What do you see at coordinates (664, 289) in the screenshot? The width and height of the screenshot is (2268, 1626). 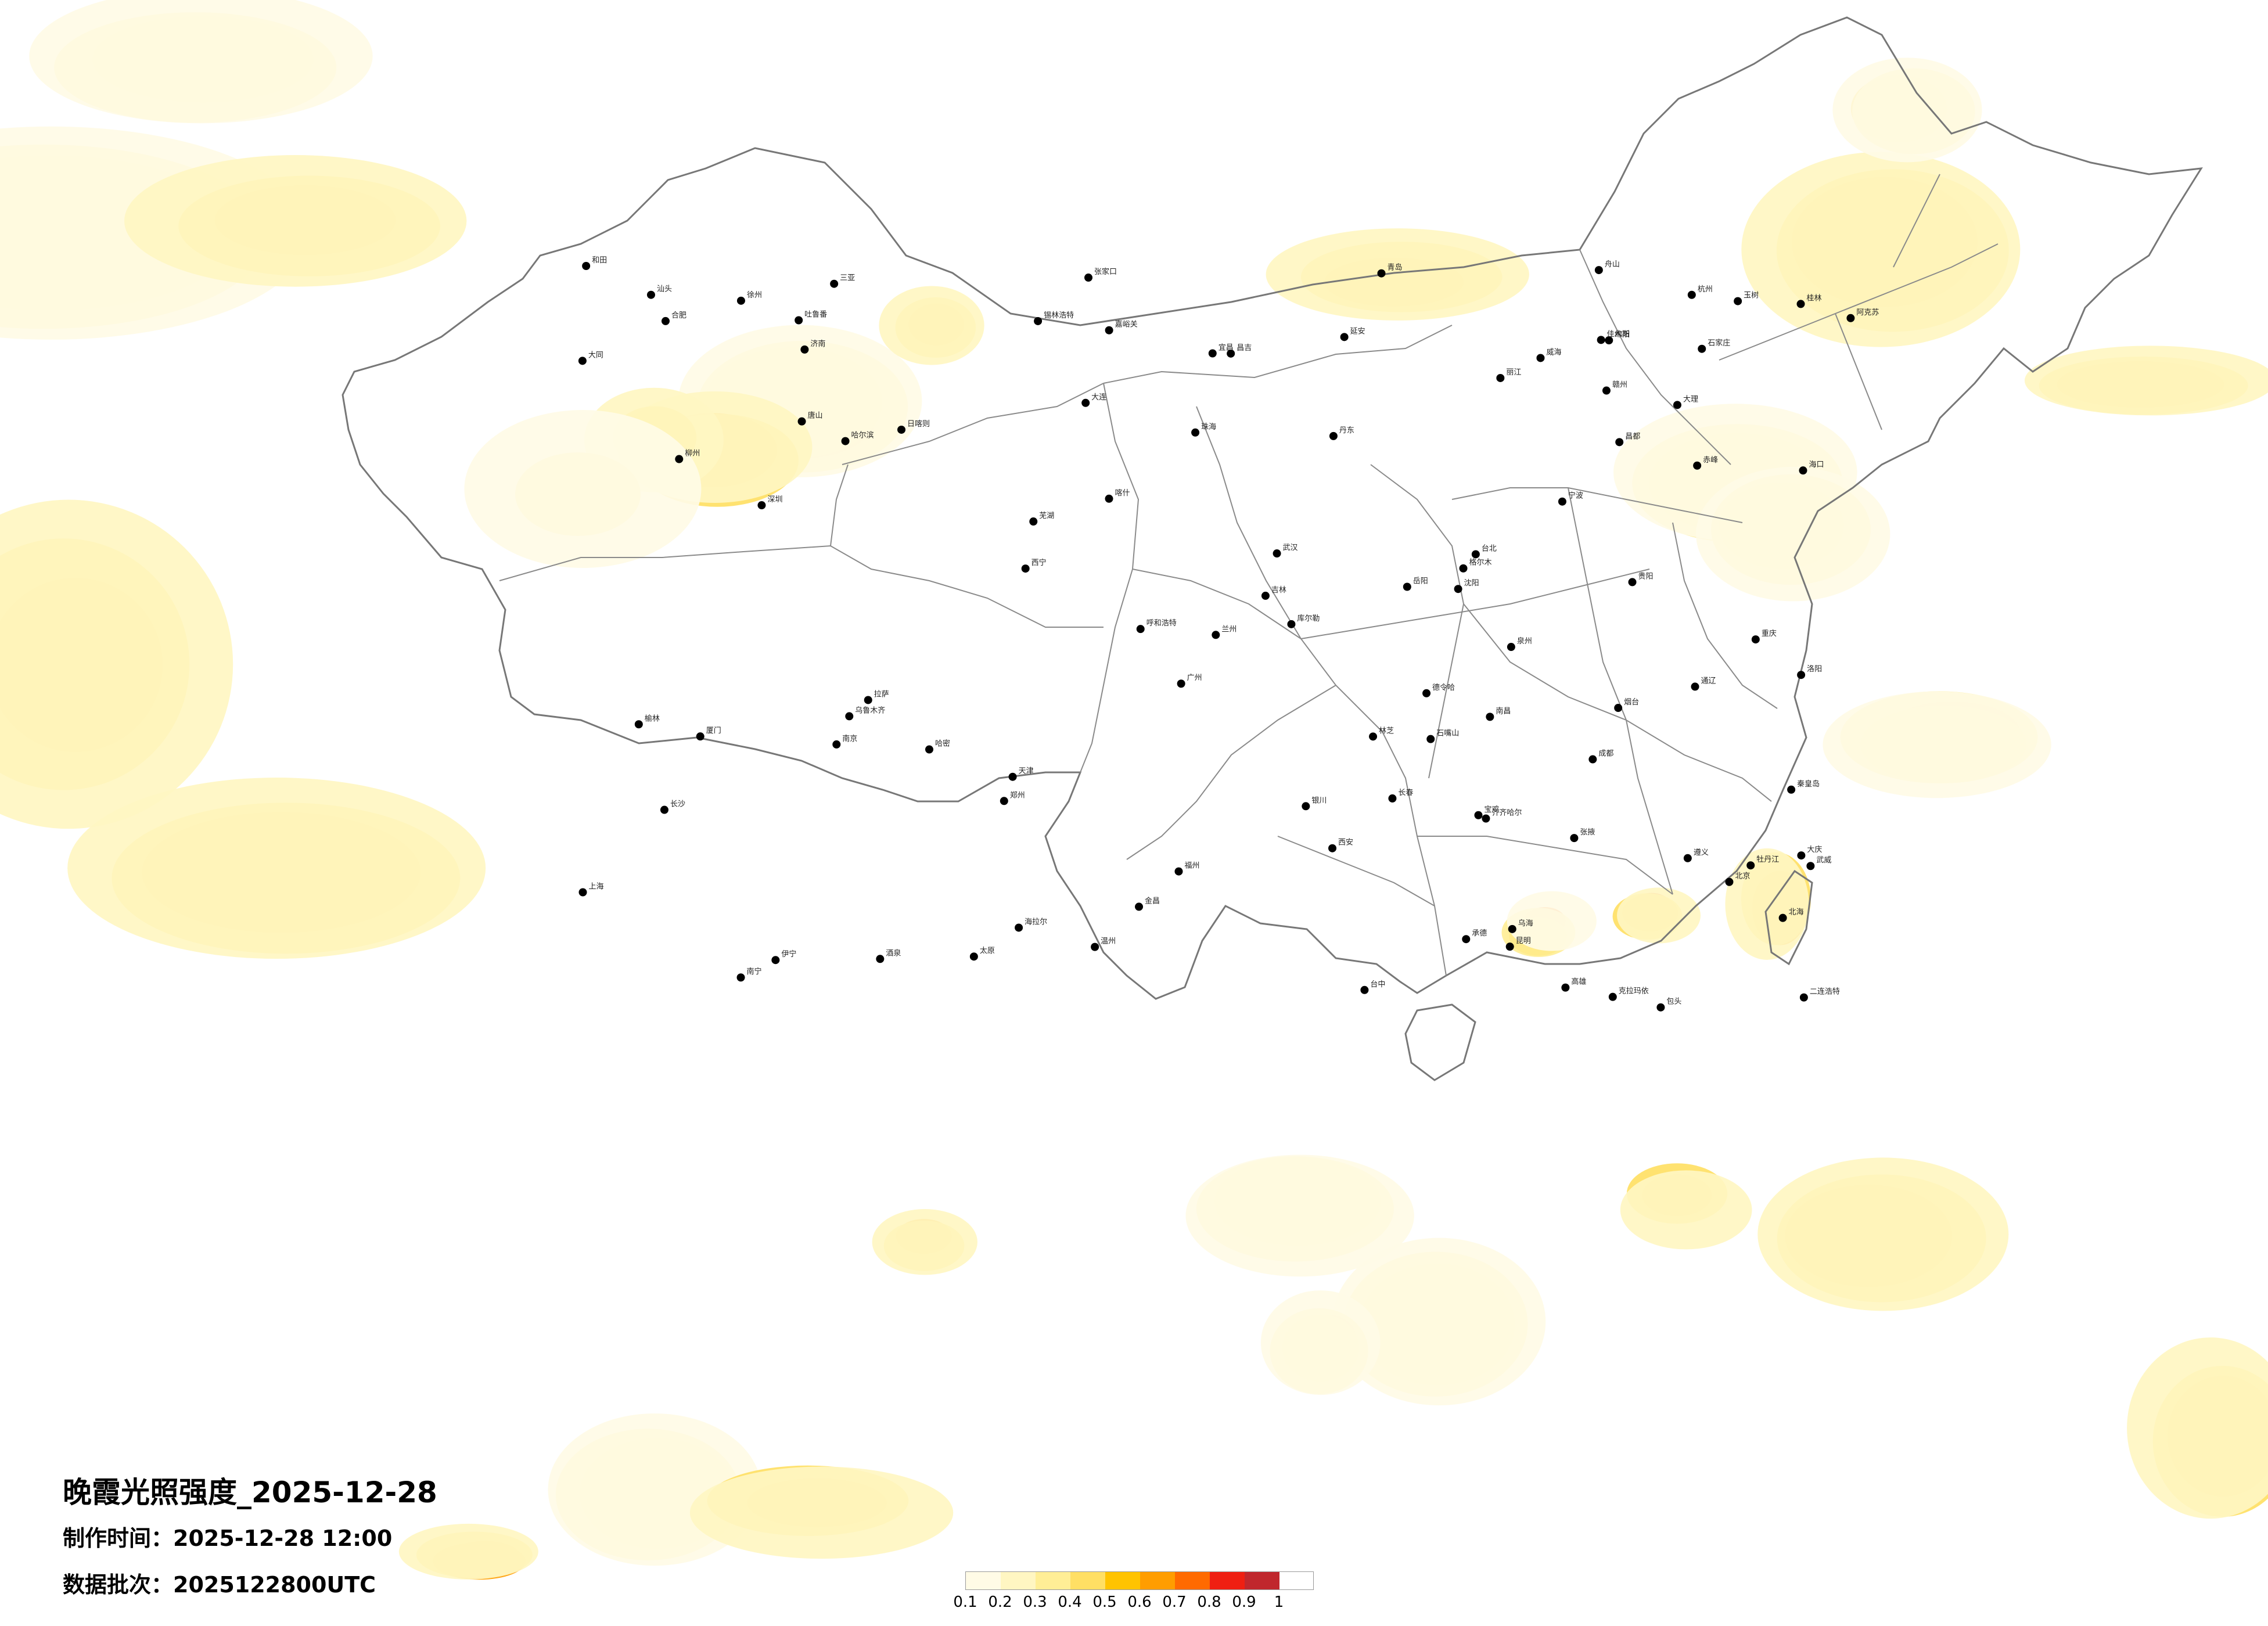 I see `city-label: 汕头` at bounding box center [664, 289].